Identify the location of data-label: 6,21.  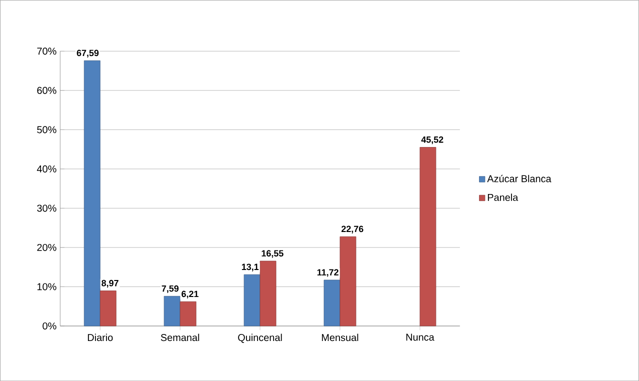
(190, 294).